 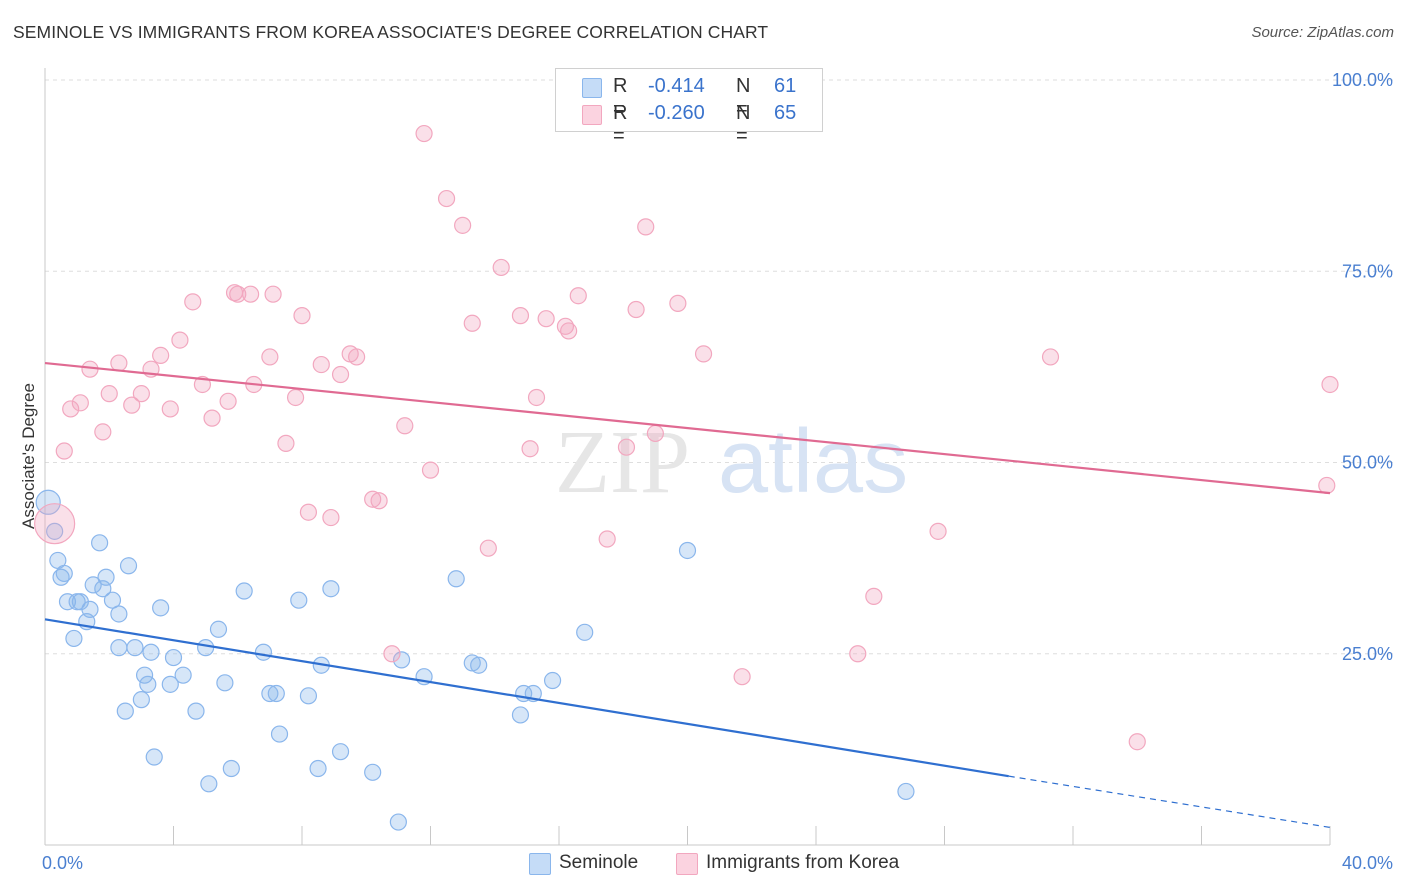 What do you see at coordinates (599, 862) in the screenshot?
I see `legend-label-seminole: Seminole` at bounding box center [599, 862].